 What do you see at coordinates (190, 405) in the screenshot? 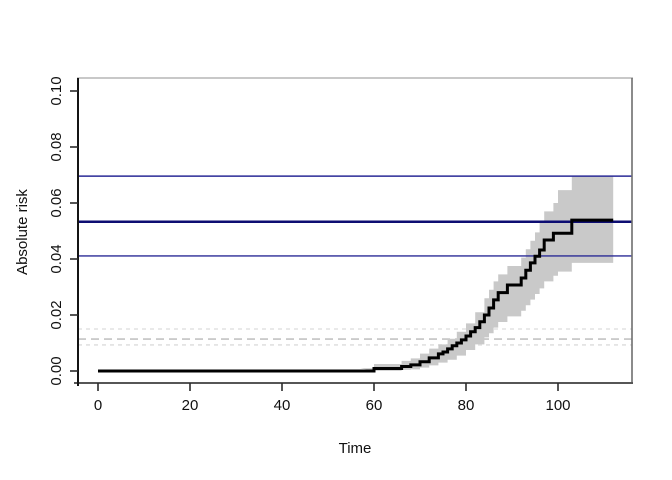
I see `x-axis-tick-label: 20` at bounding box center [190, 405].